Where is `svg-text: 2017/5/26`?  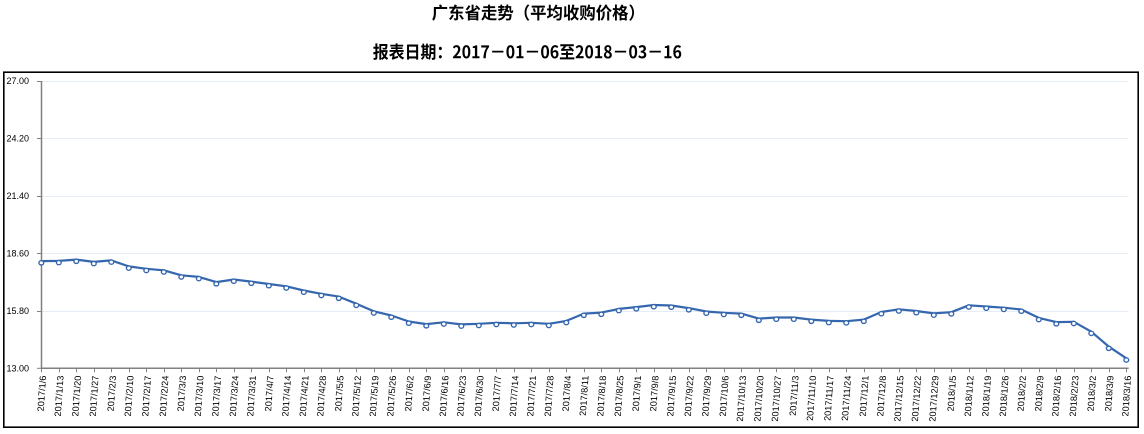 svg-text: 2017/5/26 is located at coordinates (391, 396).